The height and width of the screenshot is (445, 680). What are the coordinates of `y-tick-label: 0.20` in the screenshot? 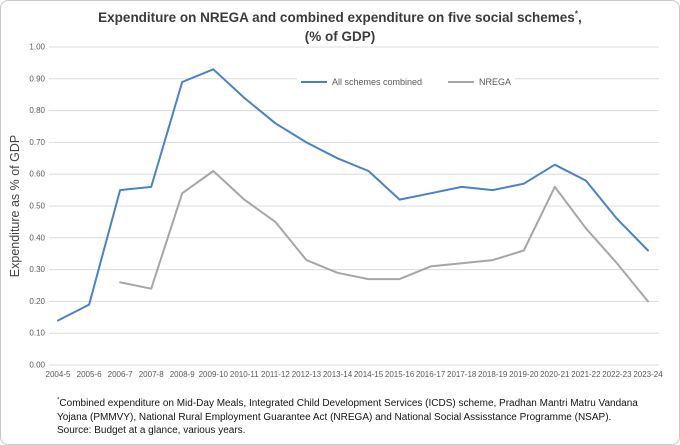 It's located at (37, 301).